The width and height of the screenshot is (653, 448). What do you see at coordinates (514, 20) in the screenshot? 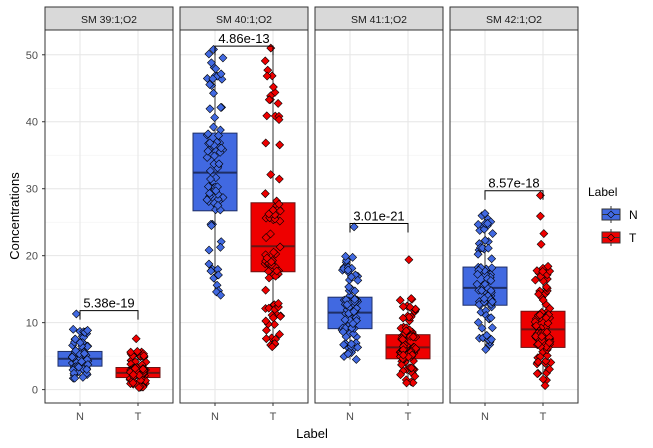
I see `facet-title: SM 42:1;O2` at bounding box center [514, 20].